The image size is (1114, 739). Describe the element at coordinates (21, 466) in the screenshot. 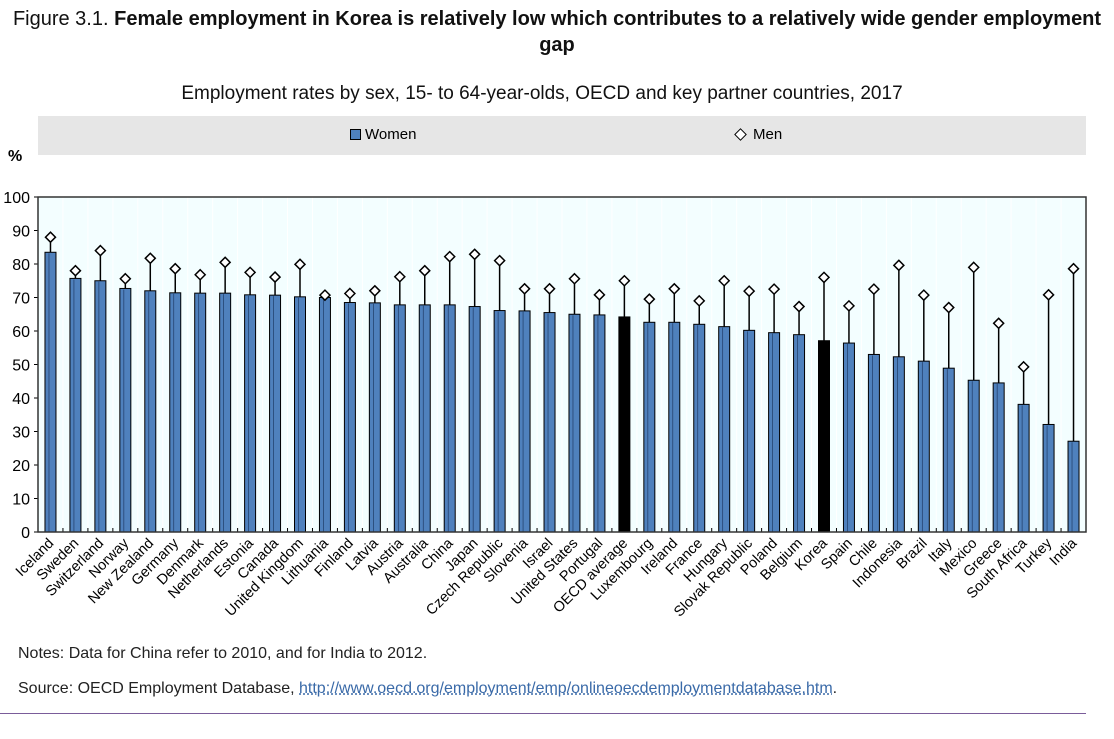

I see `y-tick-label: 20` at that location.